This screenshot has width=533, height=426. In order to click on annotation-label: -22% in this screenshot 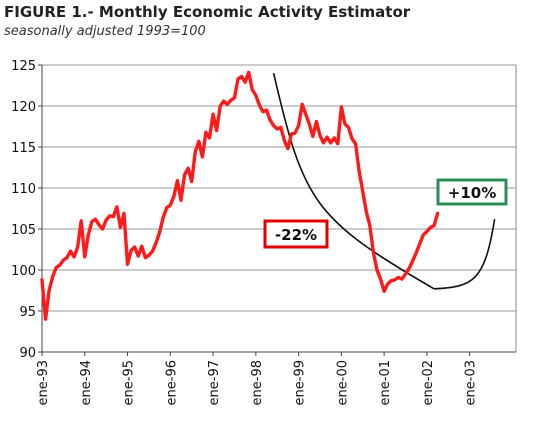, I will do `click(296, 235)`.